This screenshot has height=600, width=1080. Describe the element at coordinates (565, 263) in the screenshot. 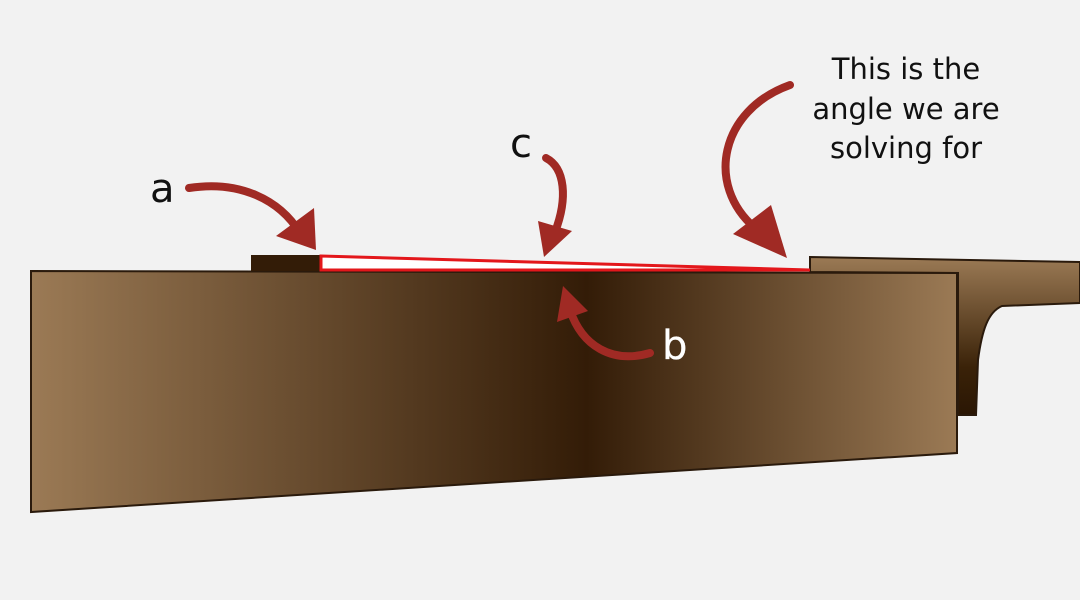

I see `angle-triangle` at that location.